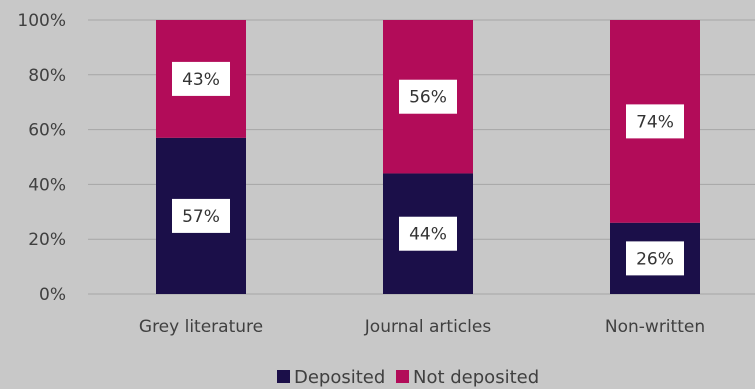 Image resolution: width=755 pixels, height=389 pixels. Describe the element at coordinates (47, 76) in the screenshot. I see `y-tick-label: 80%` at that location.